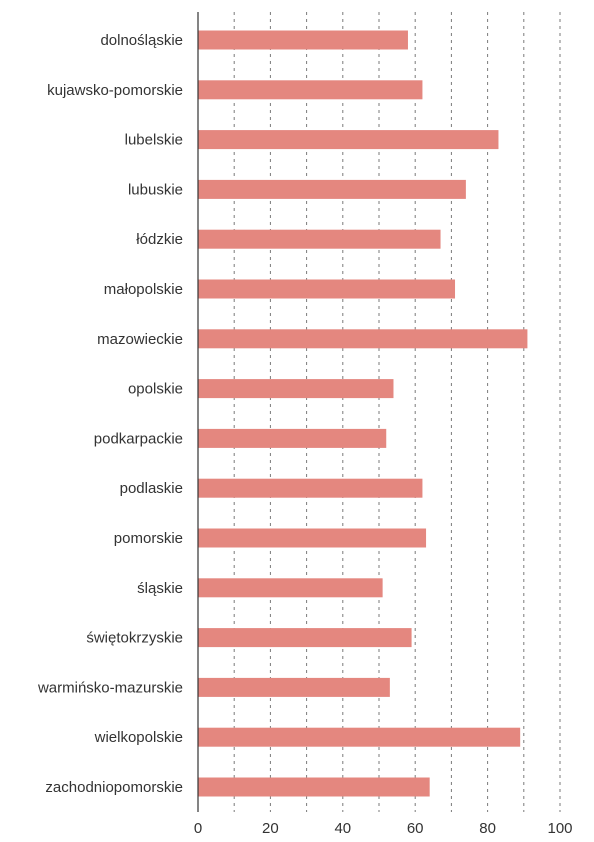  What do you see at coordinates (148, 538) in the screenshot?
I see `category-label-10: pomorskie` at bounding box center [148, 538].